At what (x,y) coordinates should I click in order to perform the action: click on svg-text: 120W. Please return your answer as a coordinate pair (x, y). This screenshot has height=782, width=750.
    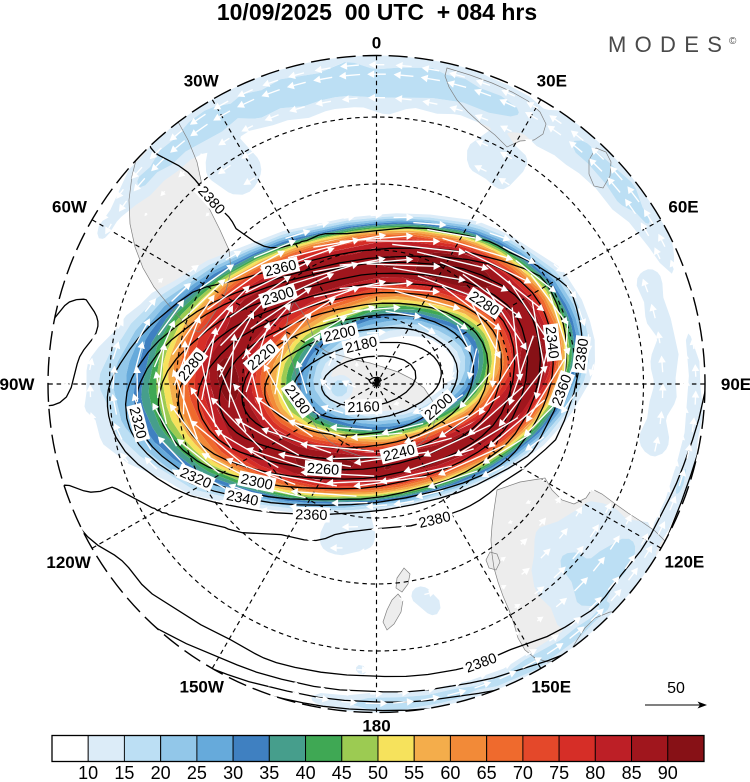
    Looking at the image, I should click on (68, 562).